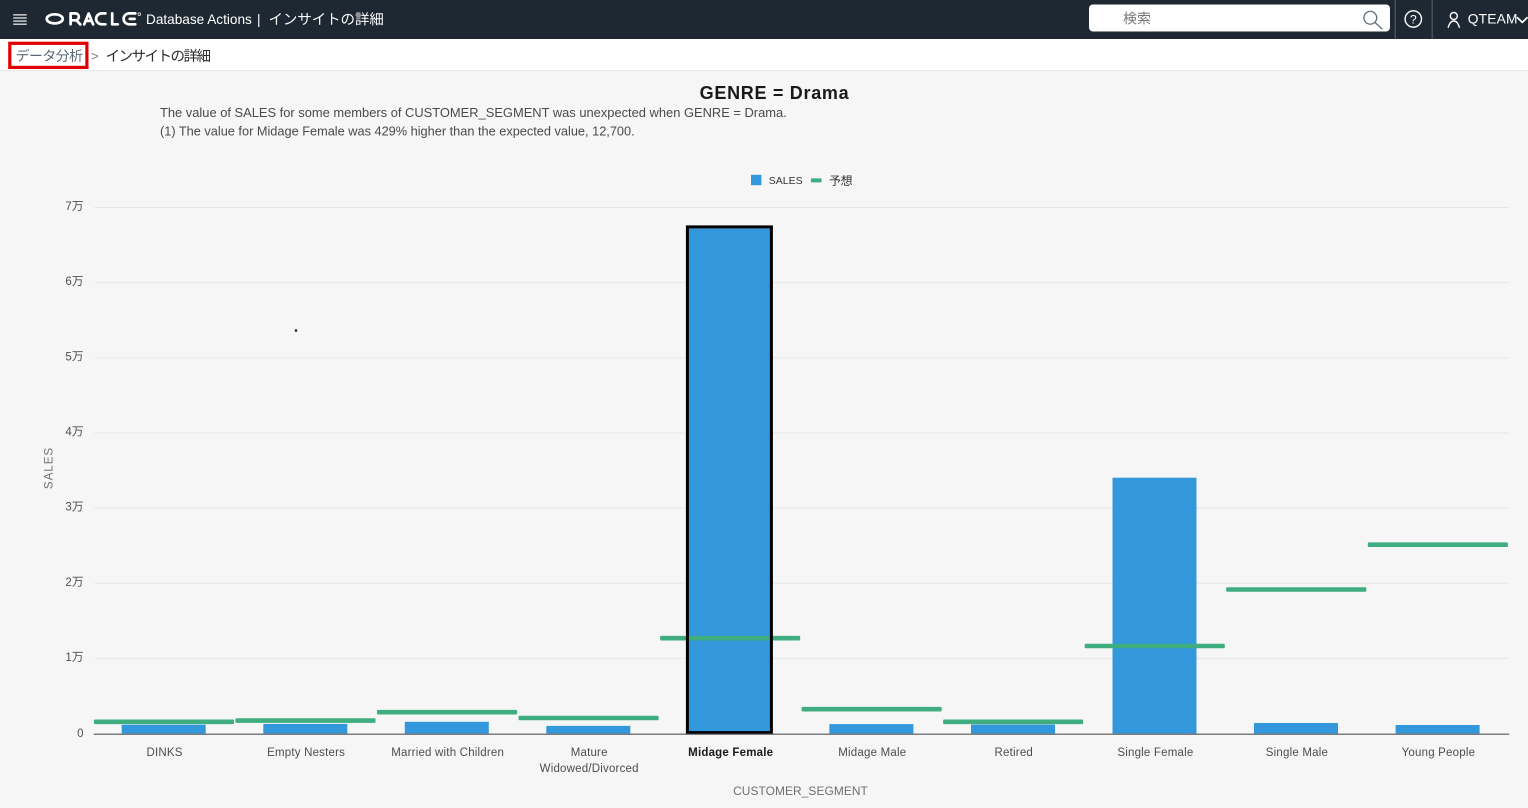  What do you see at coordinates (775, 93) in the screenshot?
I see `svg-text: GENRE = Drama` at bounding box center [775, 93].